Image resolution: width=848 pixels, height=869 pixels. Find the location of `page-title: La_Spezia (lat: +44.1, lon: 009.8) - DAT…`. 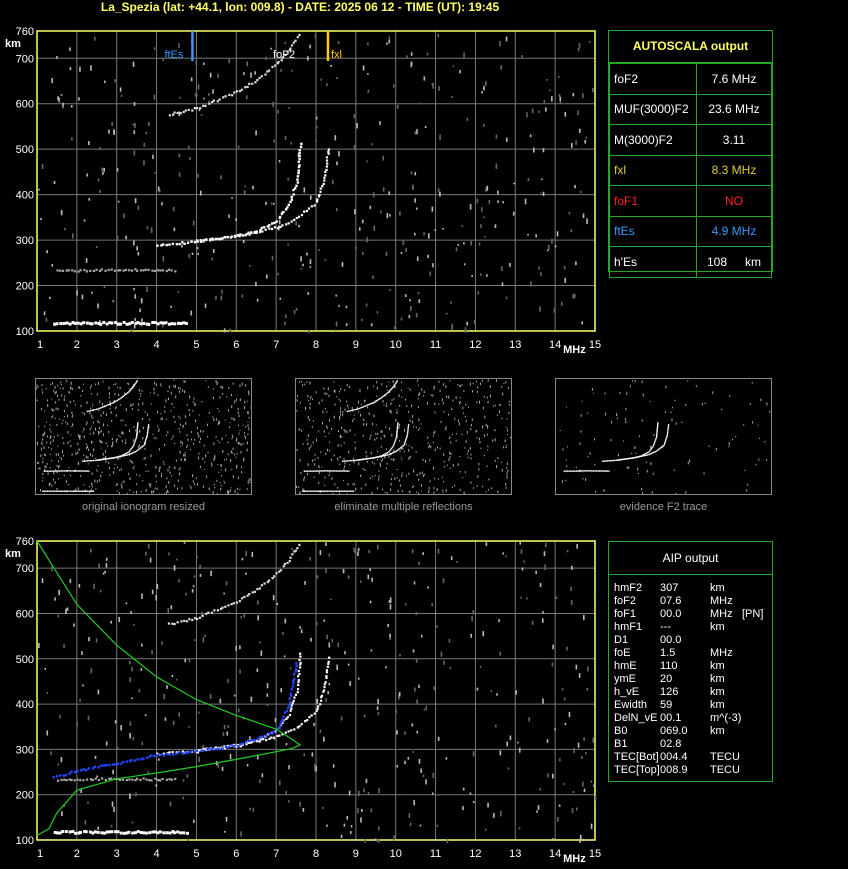

page-title: La_Spezia (lat: +44.1, lon: 009.8) - DAT… is located at coordinates (300, 7).